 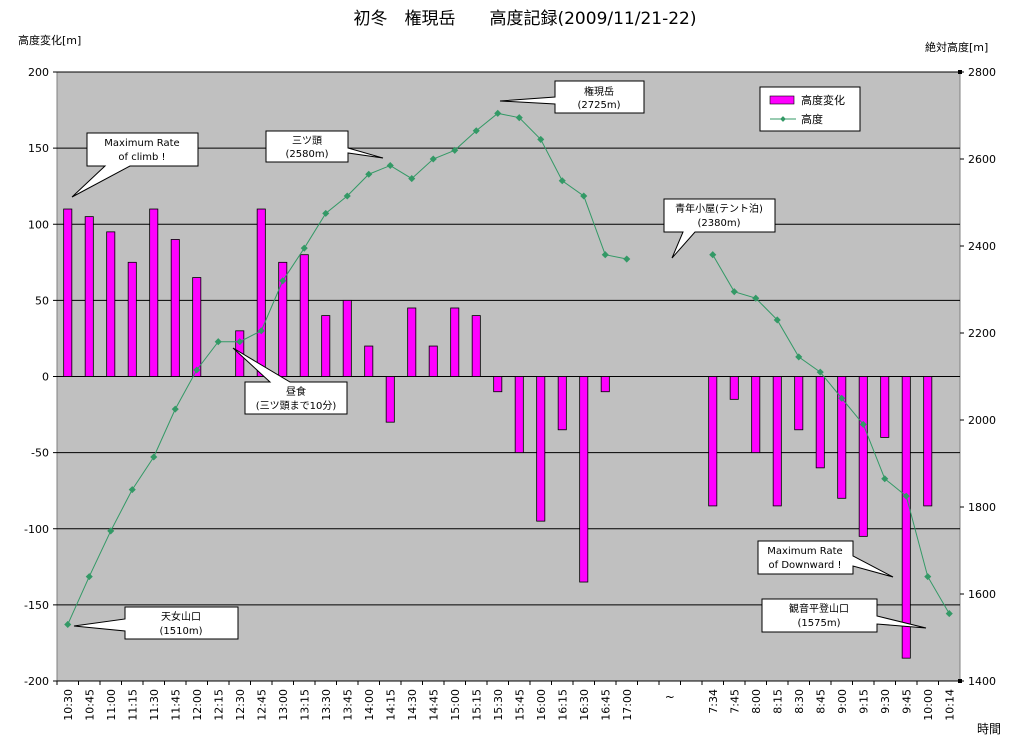 I want to click on x-tick-label: 14:45, so click(x=433, y=705).